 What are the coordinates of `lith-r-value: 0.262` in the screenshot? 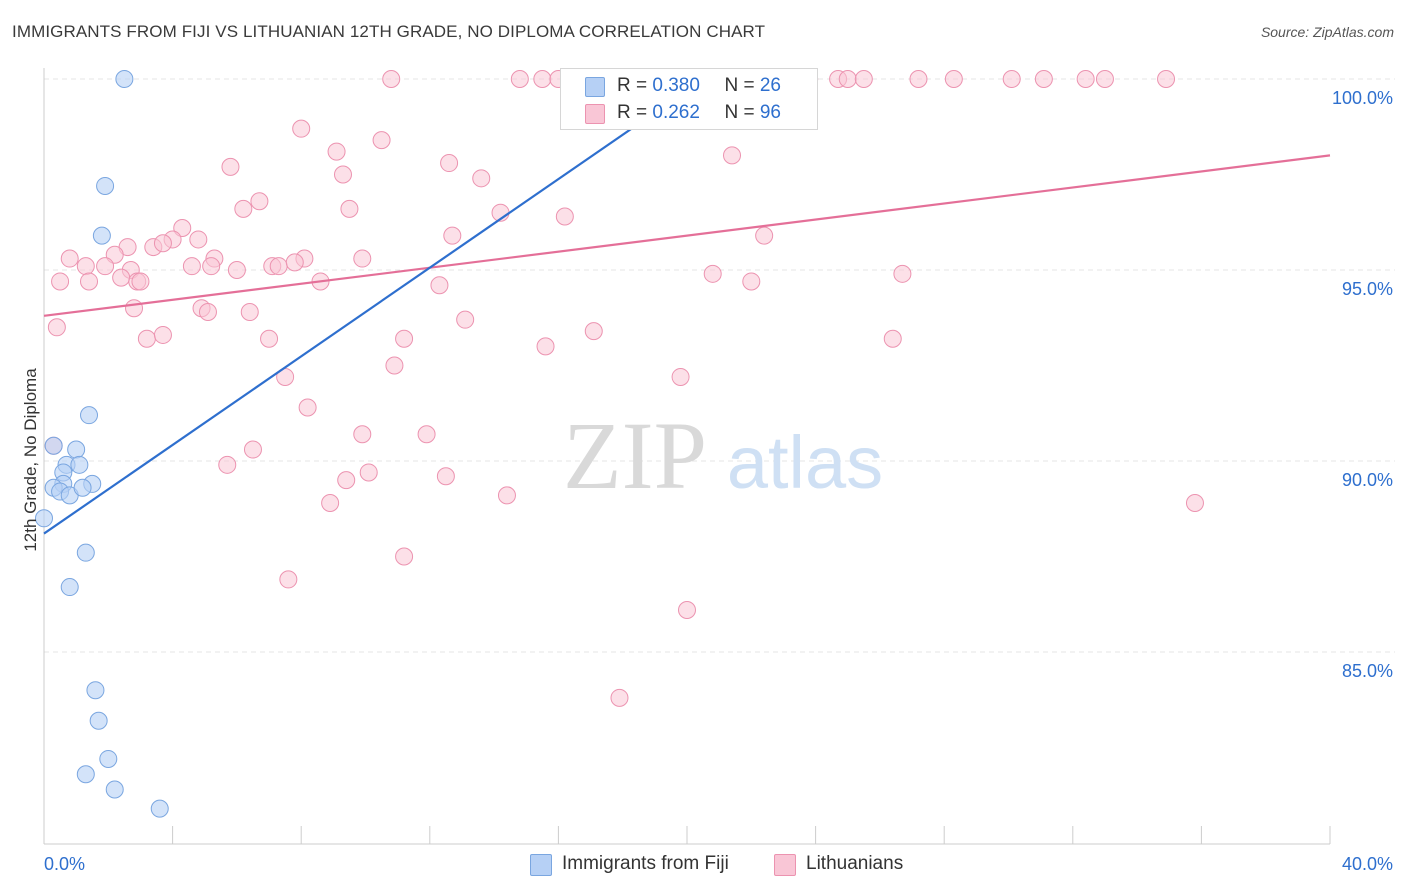 It's located at (676, 112).